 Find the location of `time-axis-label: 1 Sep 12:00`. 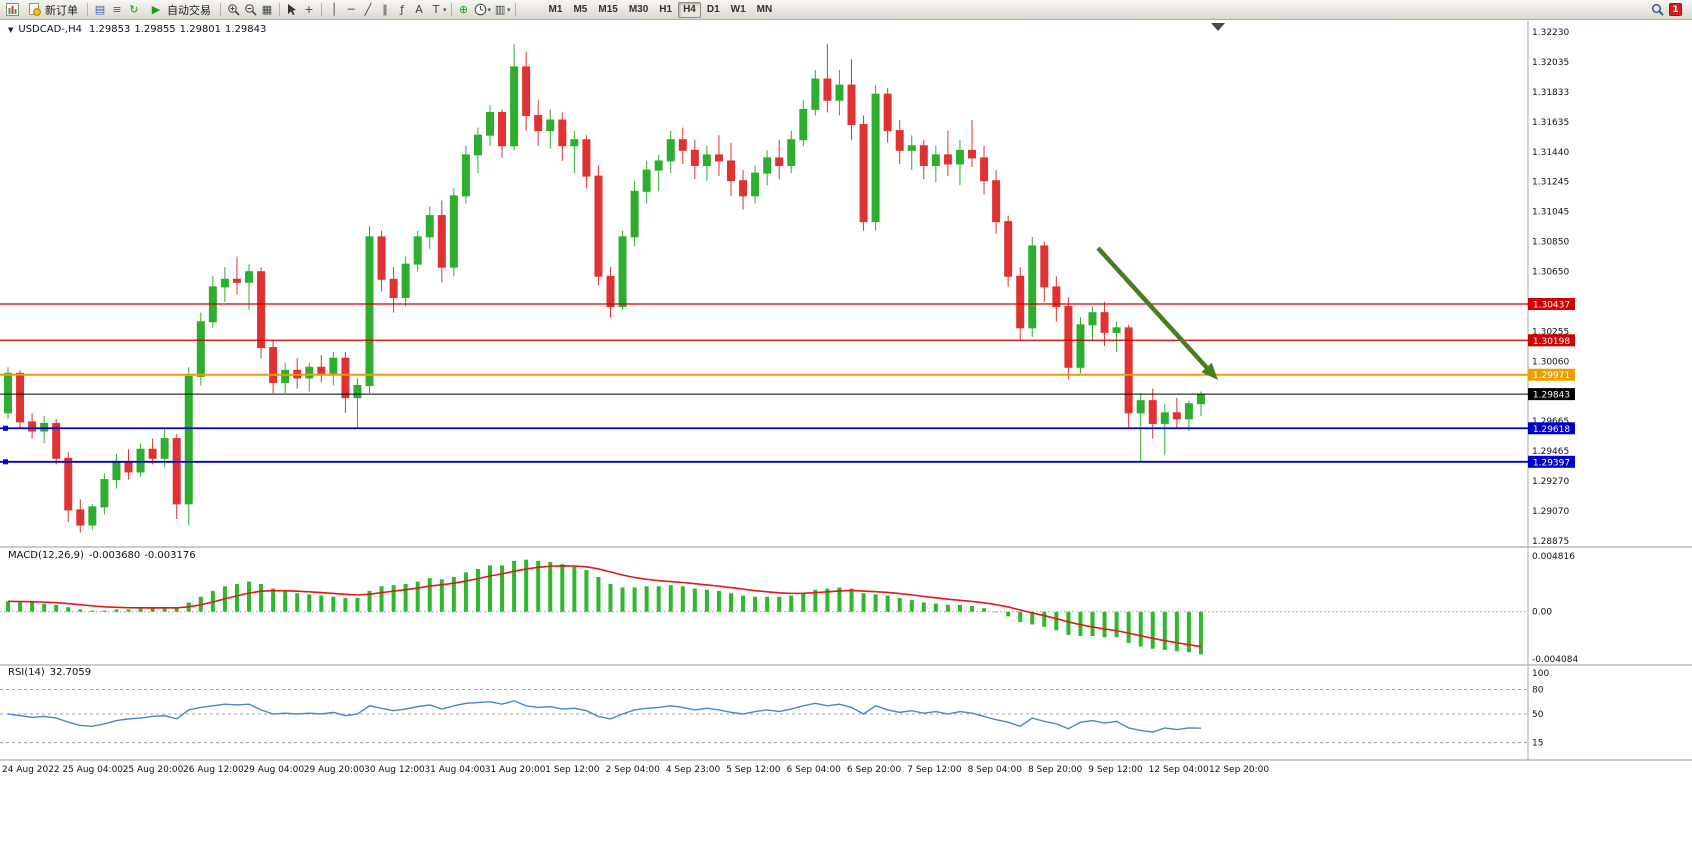

time-axis-label: 1 Sep 12:00 is located at coordinates (572, 770).